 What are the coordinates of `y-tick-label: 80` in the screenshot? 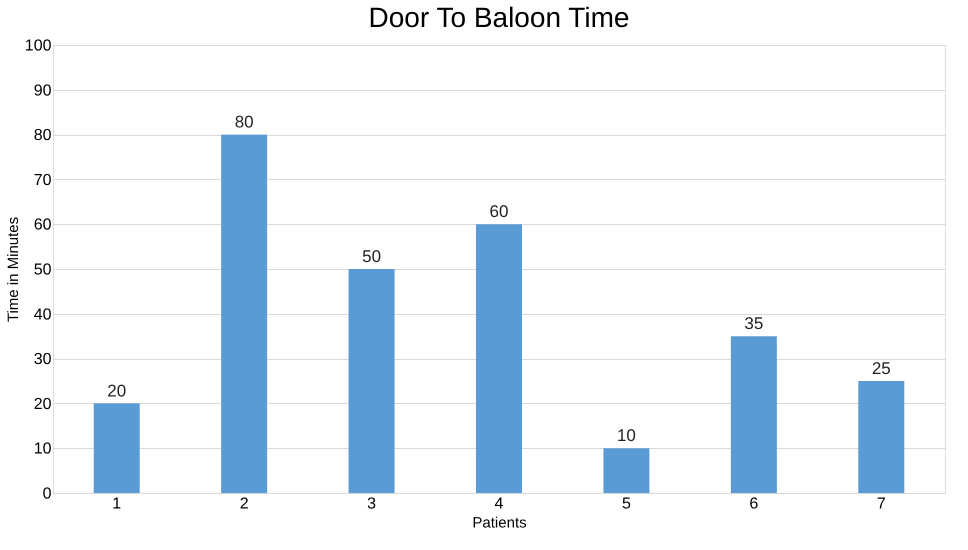 It's located at (43, 135).